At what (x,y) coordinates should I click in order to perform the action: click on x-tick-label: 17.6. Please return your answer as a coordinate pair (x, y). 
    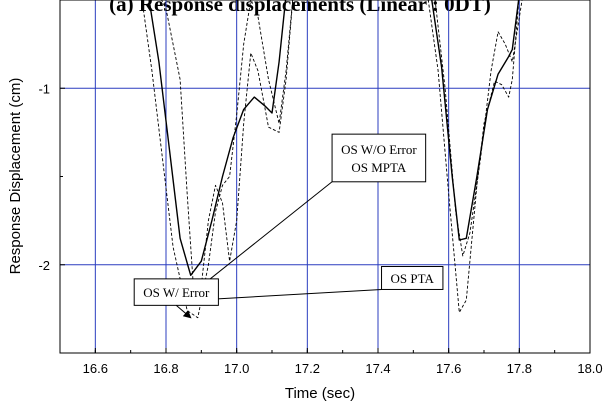
    Looking at the image, I should click on (448, 368).